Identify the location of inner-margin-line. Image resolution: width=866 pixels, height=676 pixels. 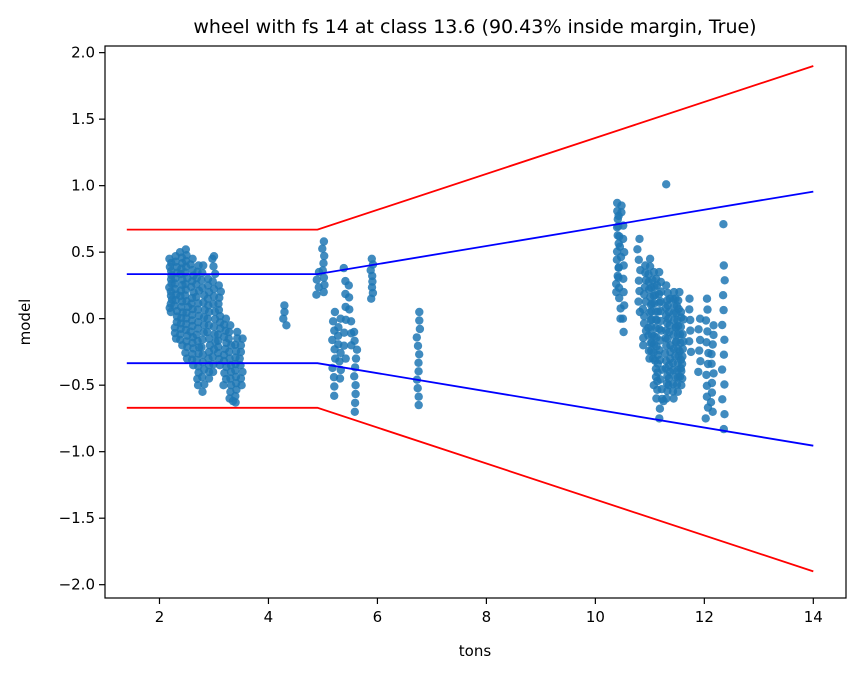
(470, 232).